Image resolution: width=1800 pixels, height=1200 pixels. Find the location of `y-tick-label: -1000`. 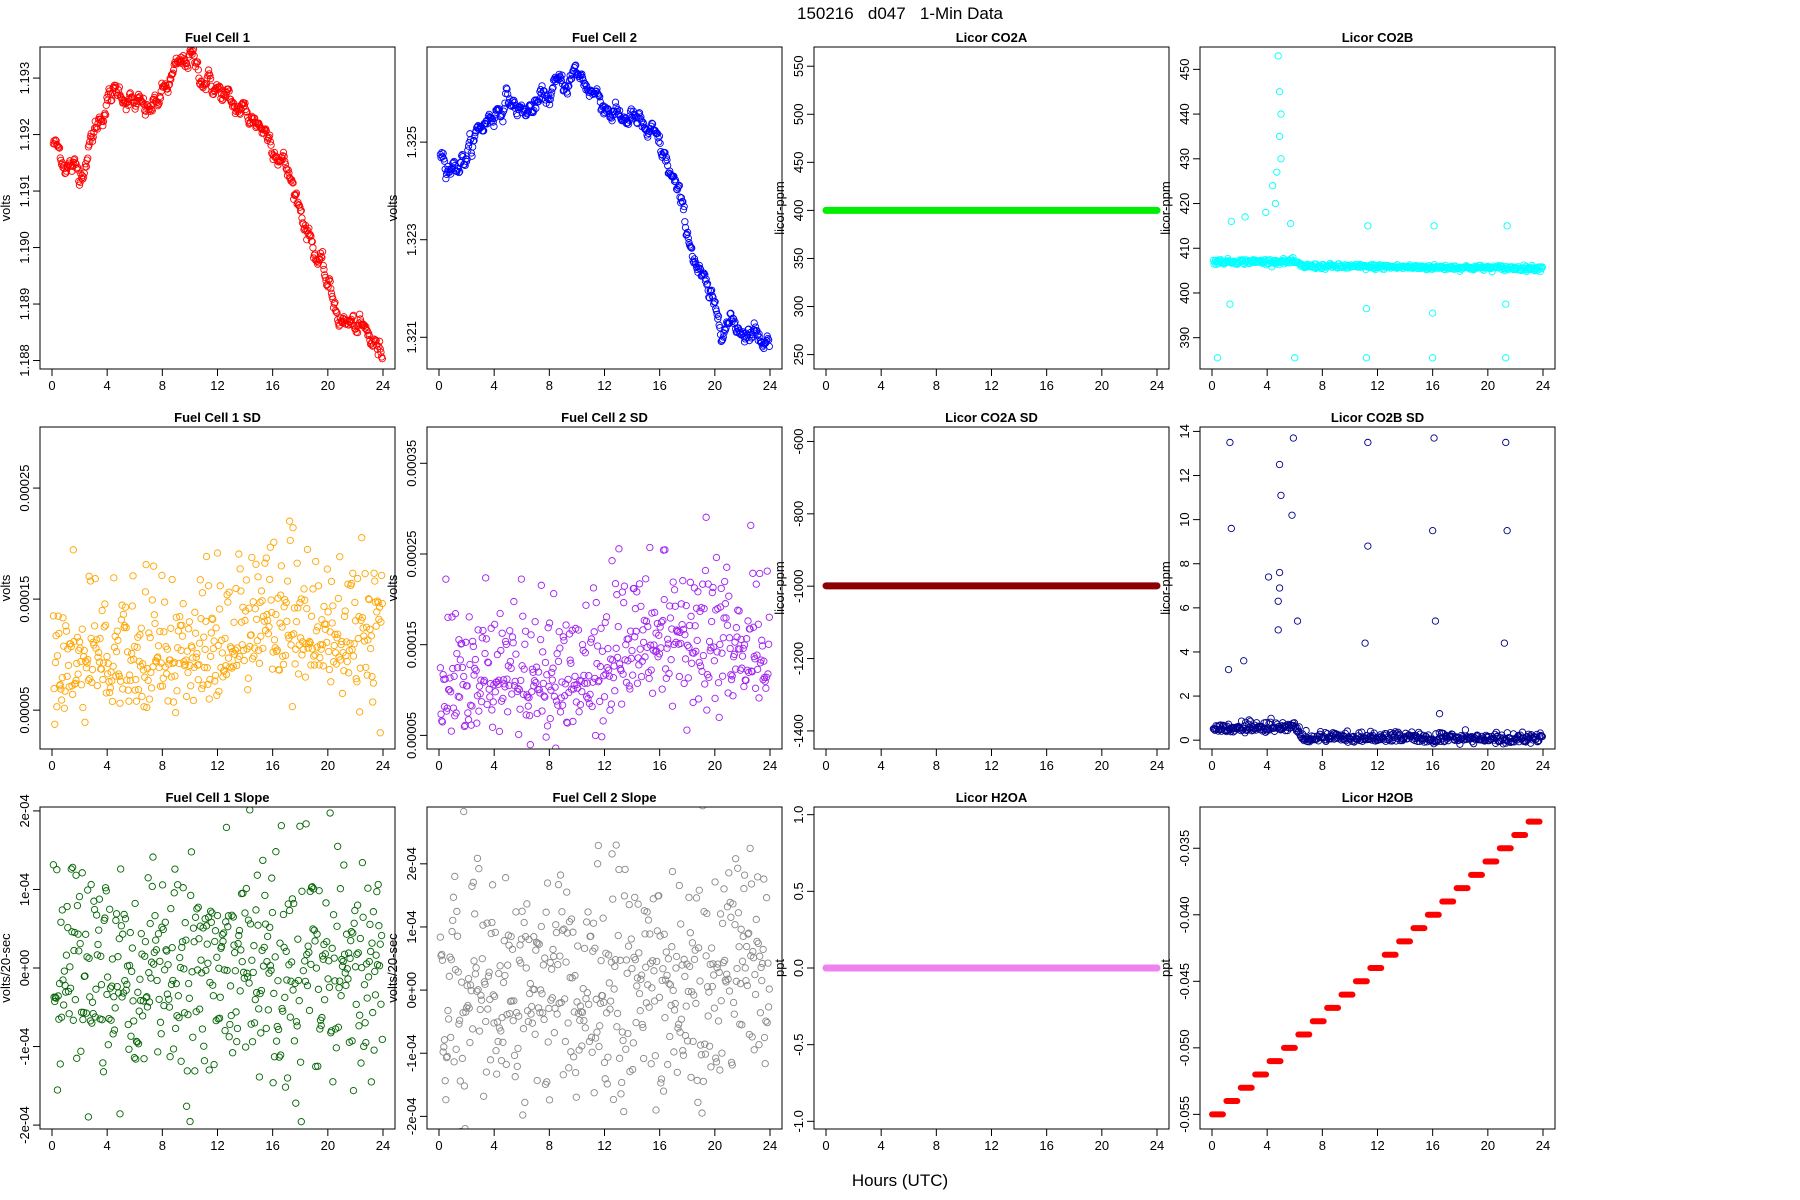

y-tick-label: -1000 is located at coordinates (798, 586).